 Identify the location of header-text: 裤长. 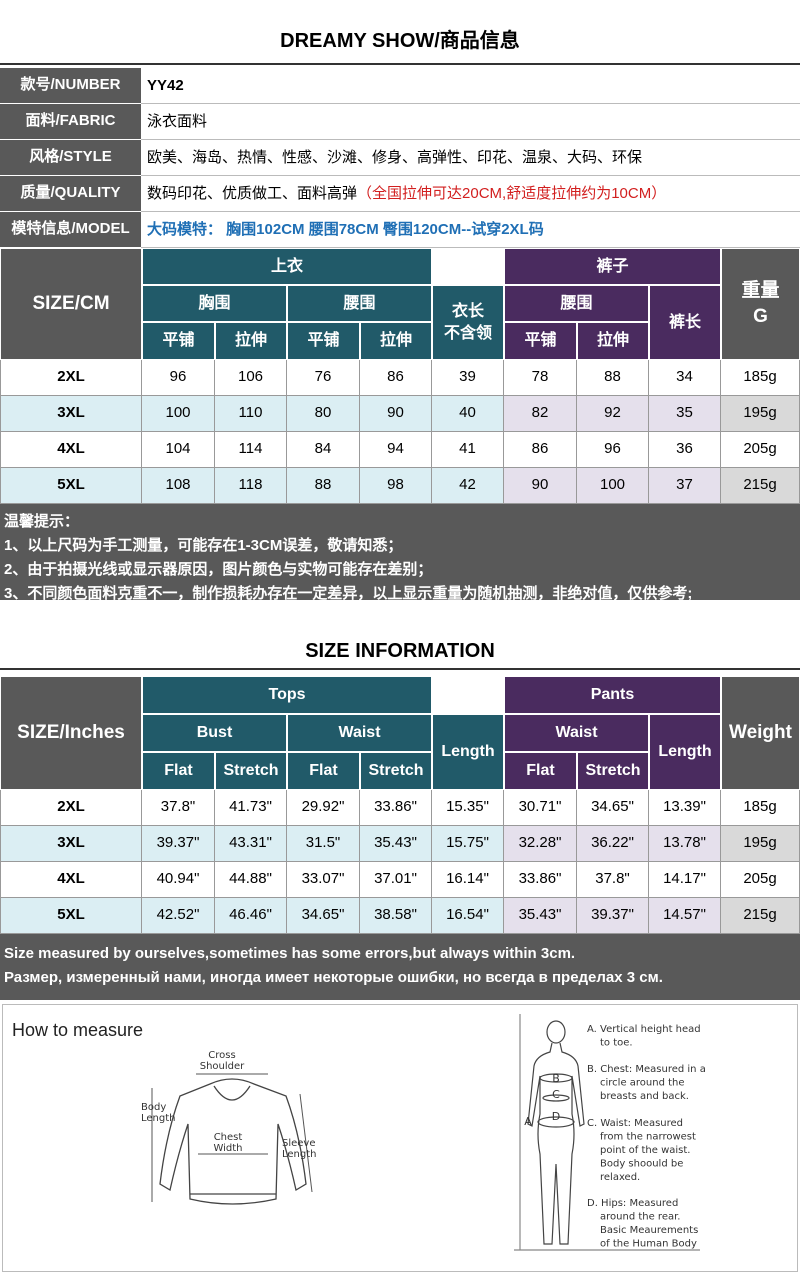
(684, 322).